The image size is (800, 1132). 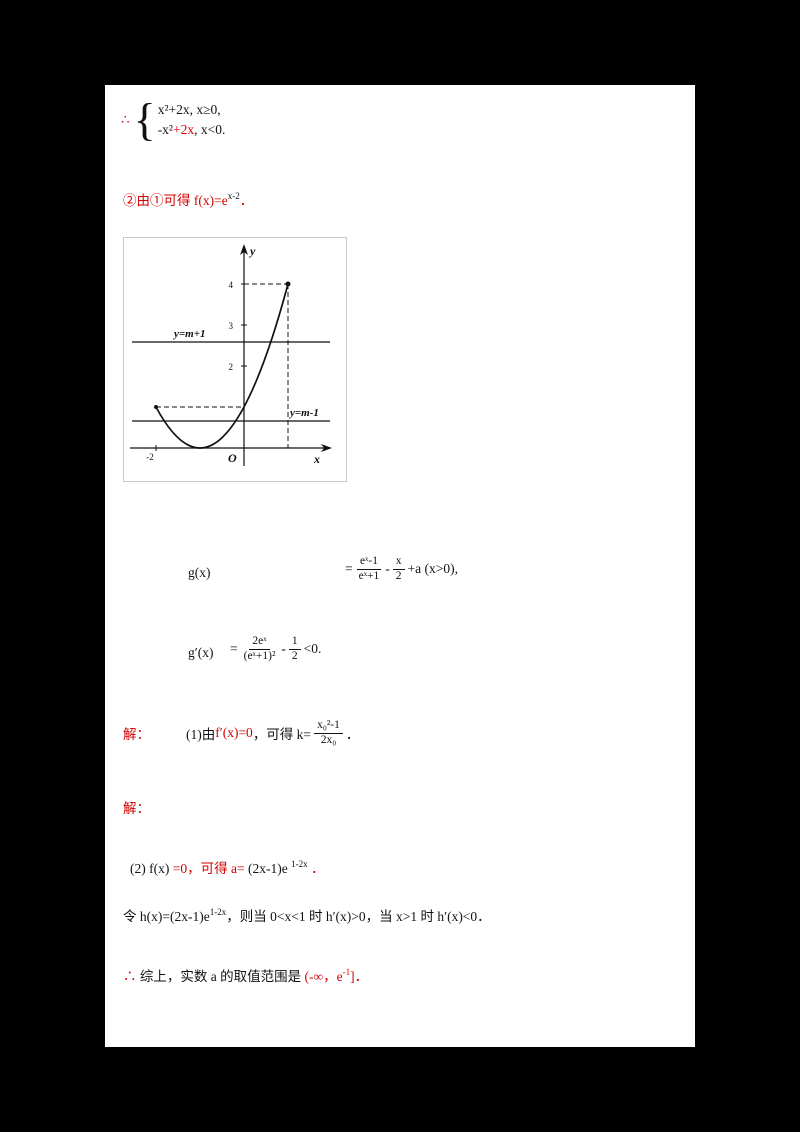 I want to click on math2-tail: <0., so click(x=312, y=649).